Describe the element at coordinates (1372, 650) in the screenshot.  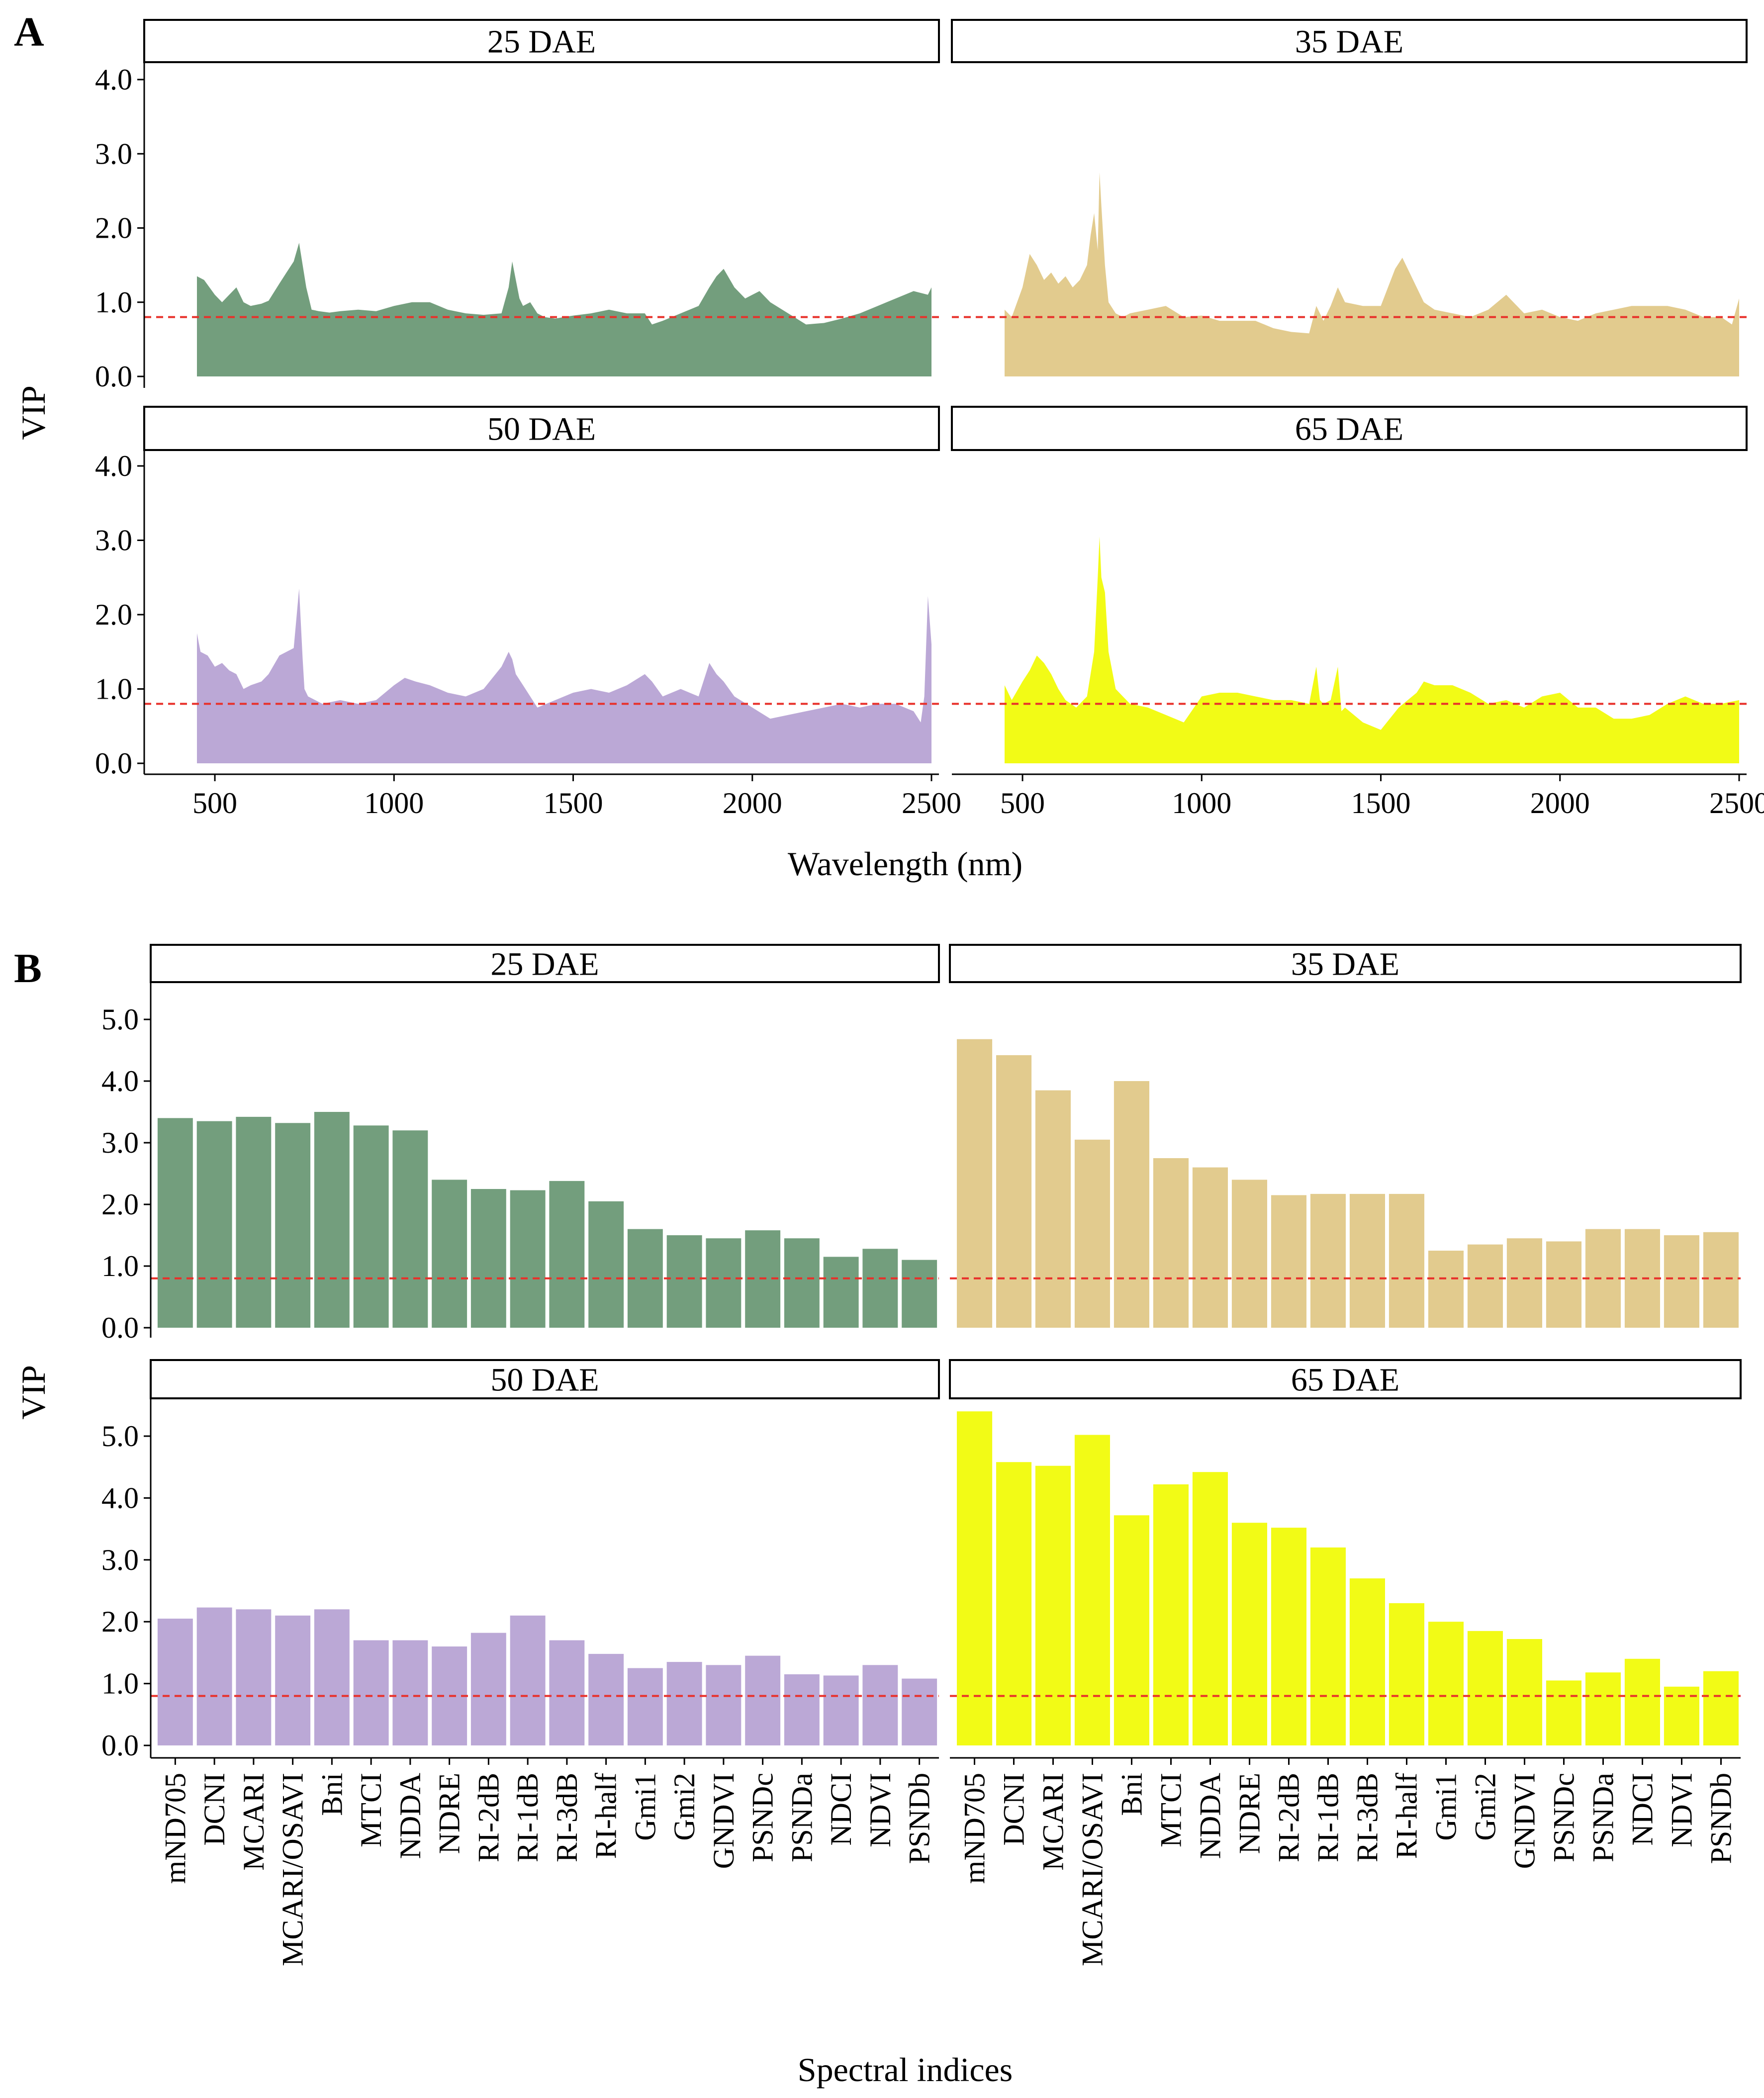
I see `area-a-65-dae` at that location.